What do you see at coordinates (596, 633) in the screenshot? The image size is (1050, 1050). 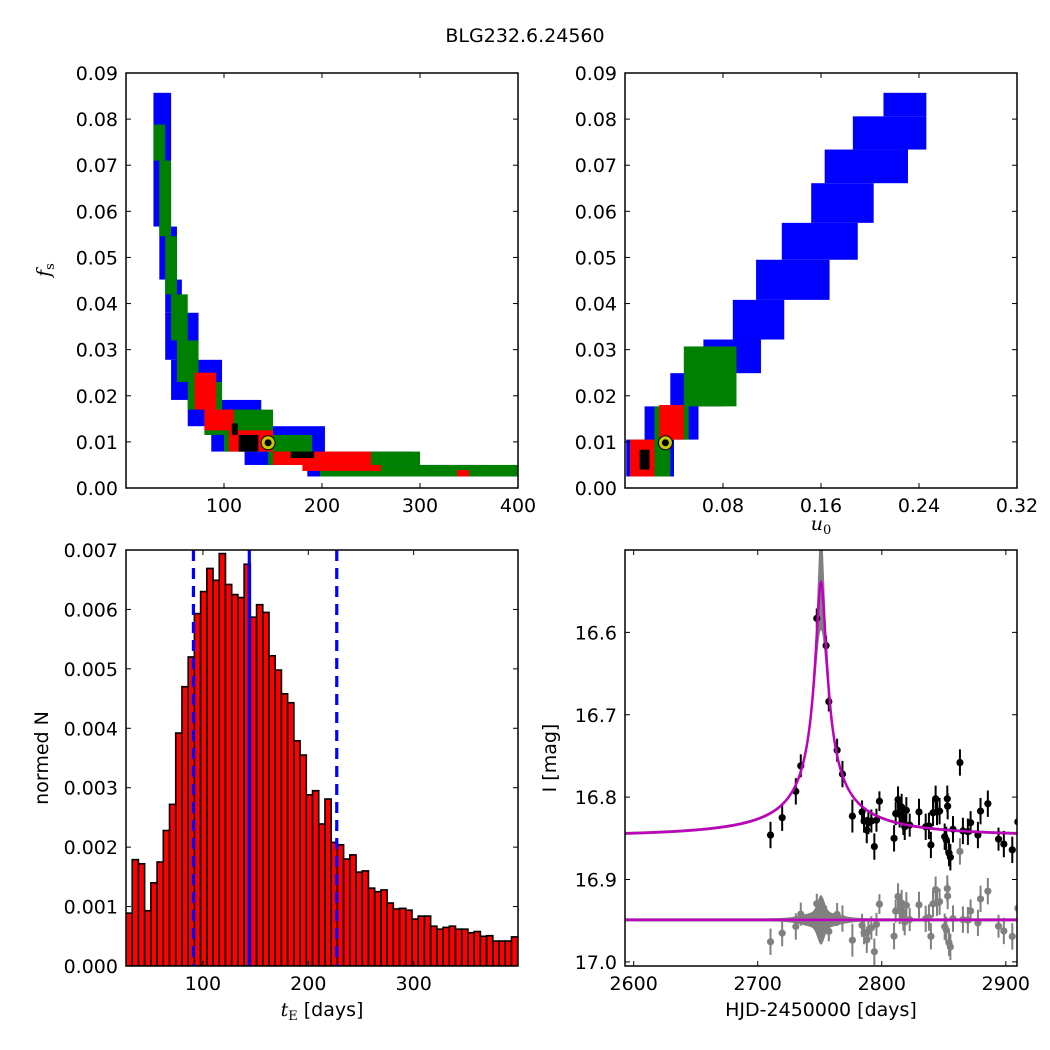 I see `y-tick-label: 16.6` at bounding box center [596, 633].